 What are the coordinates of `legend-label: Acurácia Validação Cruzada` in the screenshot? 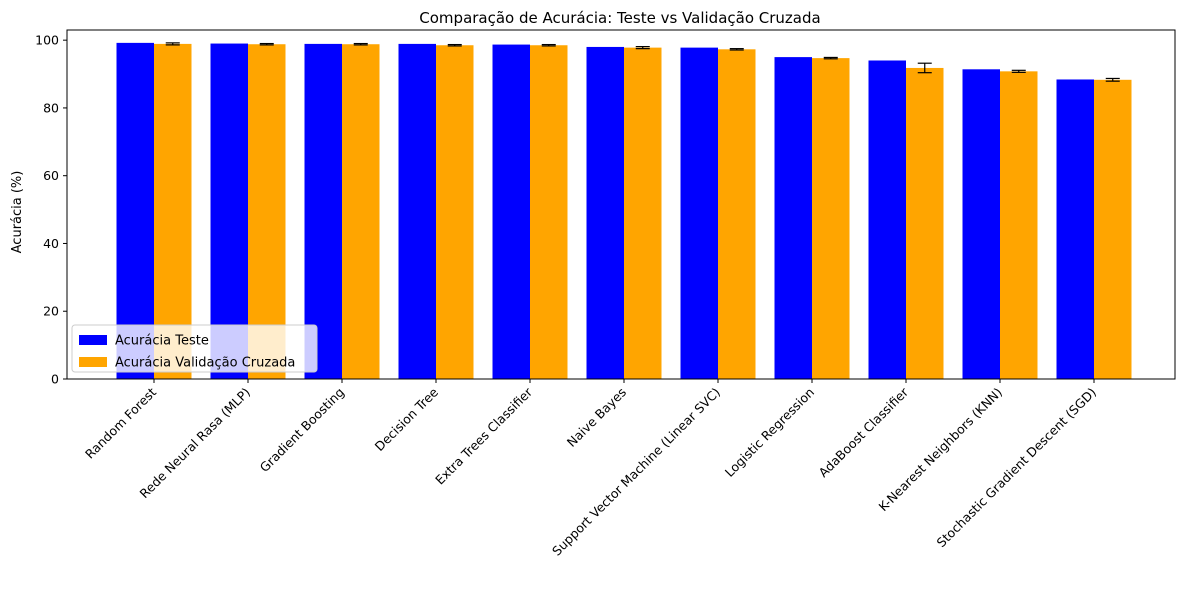 It's located at (205, 363).